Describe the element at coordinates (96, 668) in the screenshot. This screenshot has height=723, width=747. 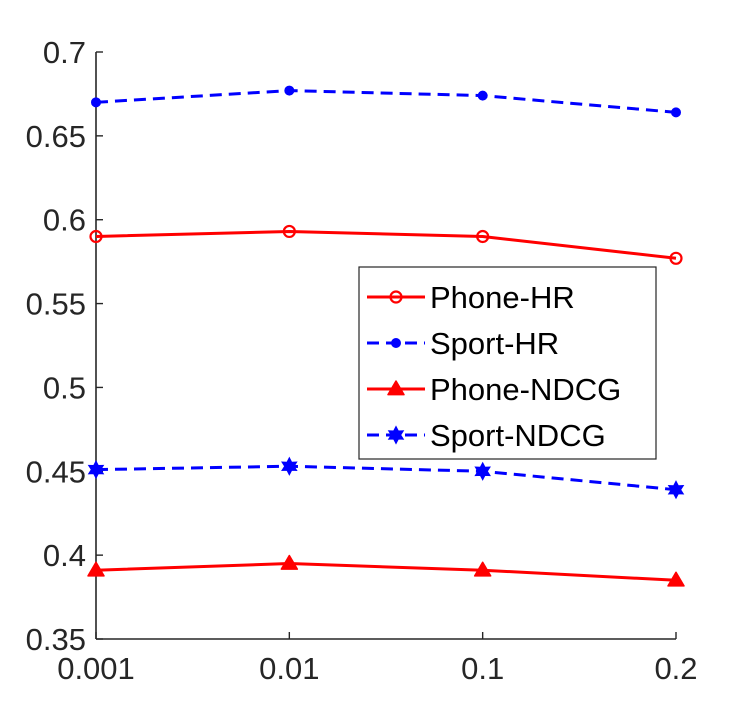
I see `x-tick-label: 0.001` at that location.